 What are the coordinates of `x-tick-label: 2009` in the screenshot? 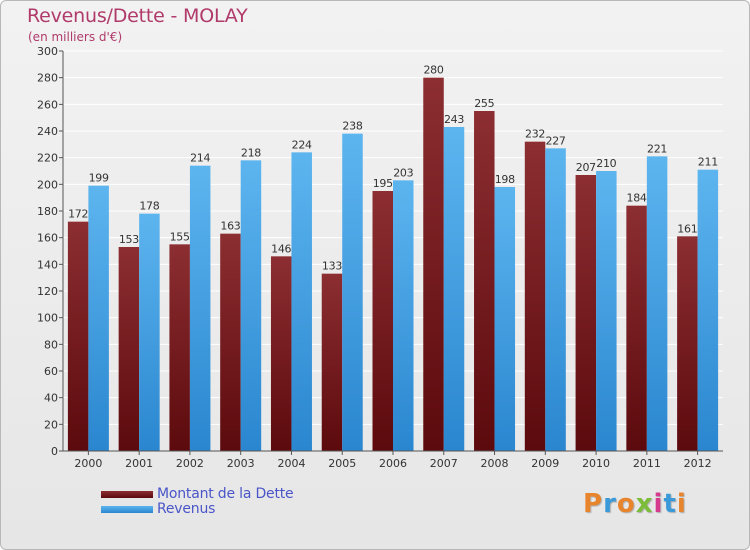 It's located at (545, 463).